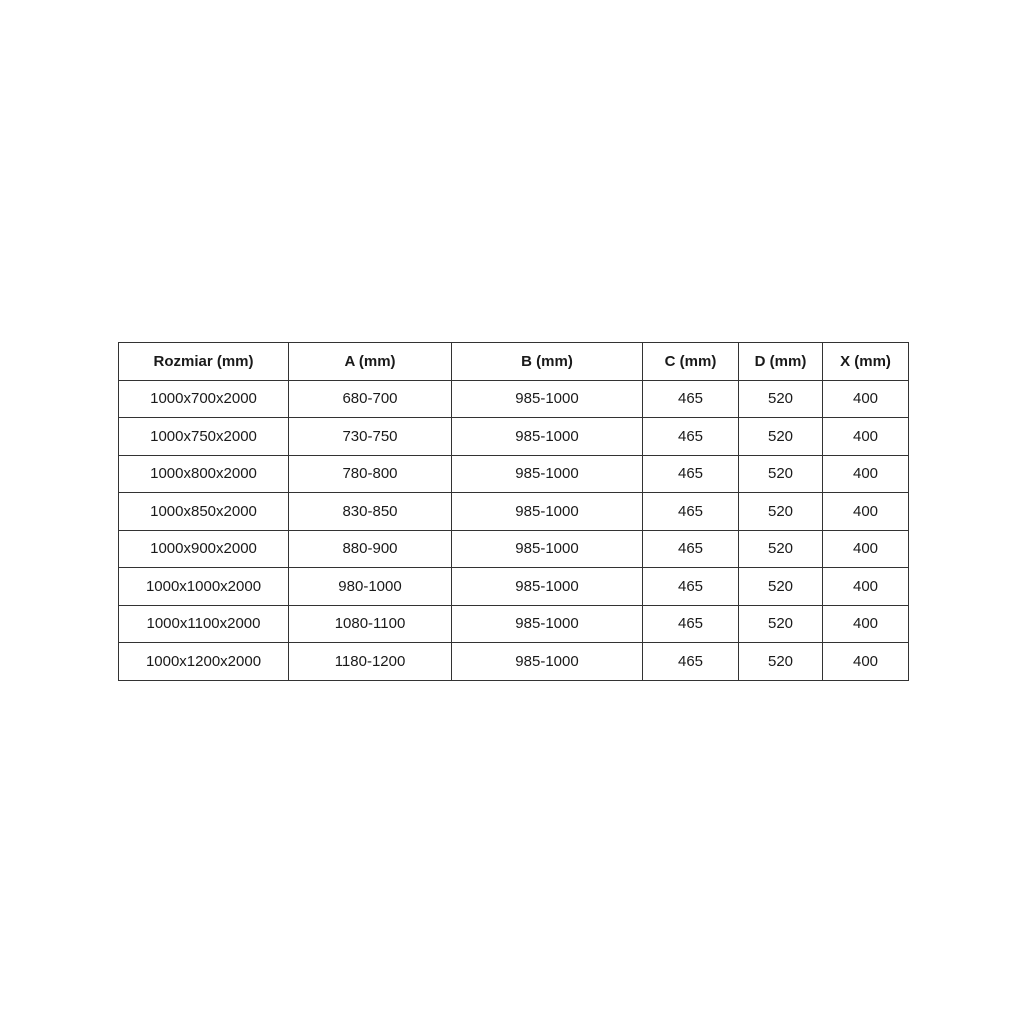 This screenshot has width=1024, height=1024. What do you see at coordinates (370, 548) in the screenshot?
I see `table-cell: 880-900` at bounding box center [370, 548].